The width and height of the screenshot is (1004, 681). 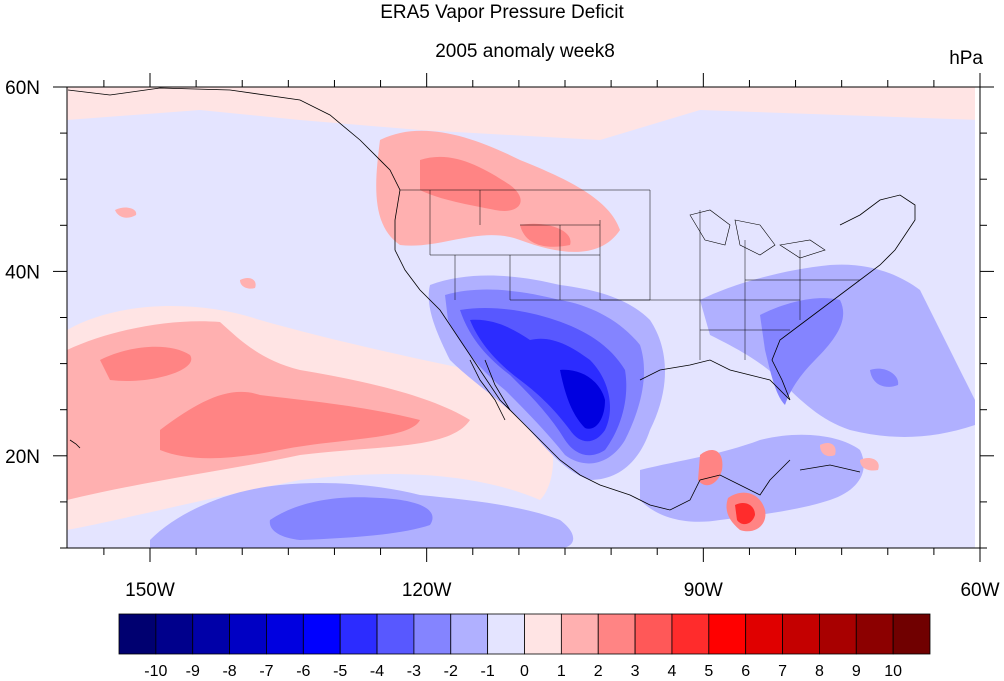 I want to click on hawaii, so click(x=75, y=444).